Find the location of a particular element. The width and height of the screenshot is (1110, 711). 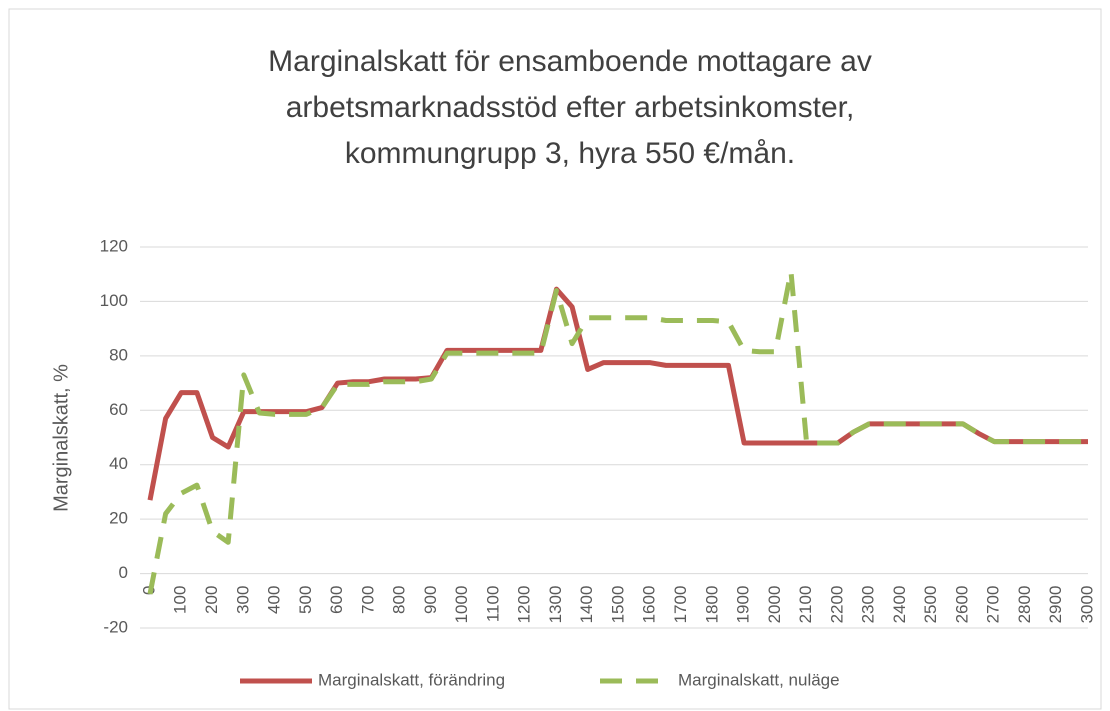

x-tick-label: 2200 is located at coordinates (836, 605).